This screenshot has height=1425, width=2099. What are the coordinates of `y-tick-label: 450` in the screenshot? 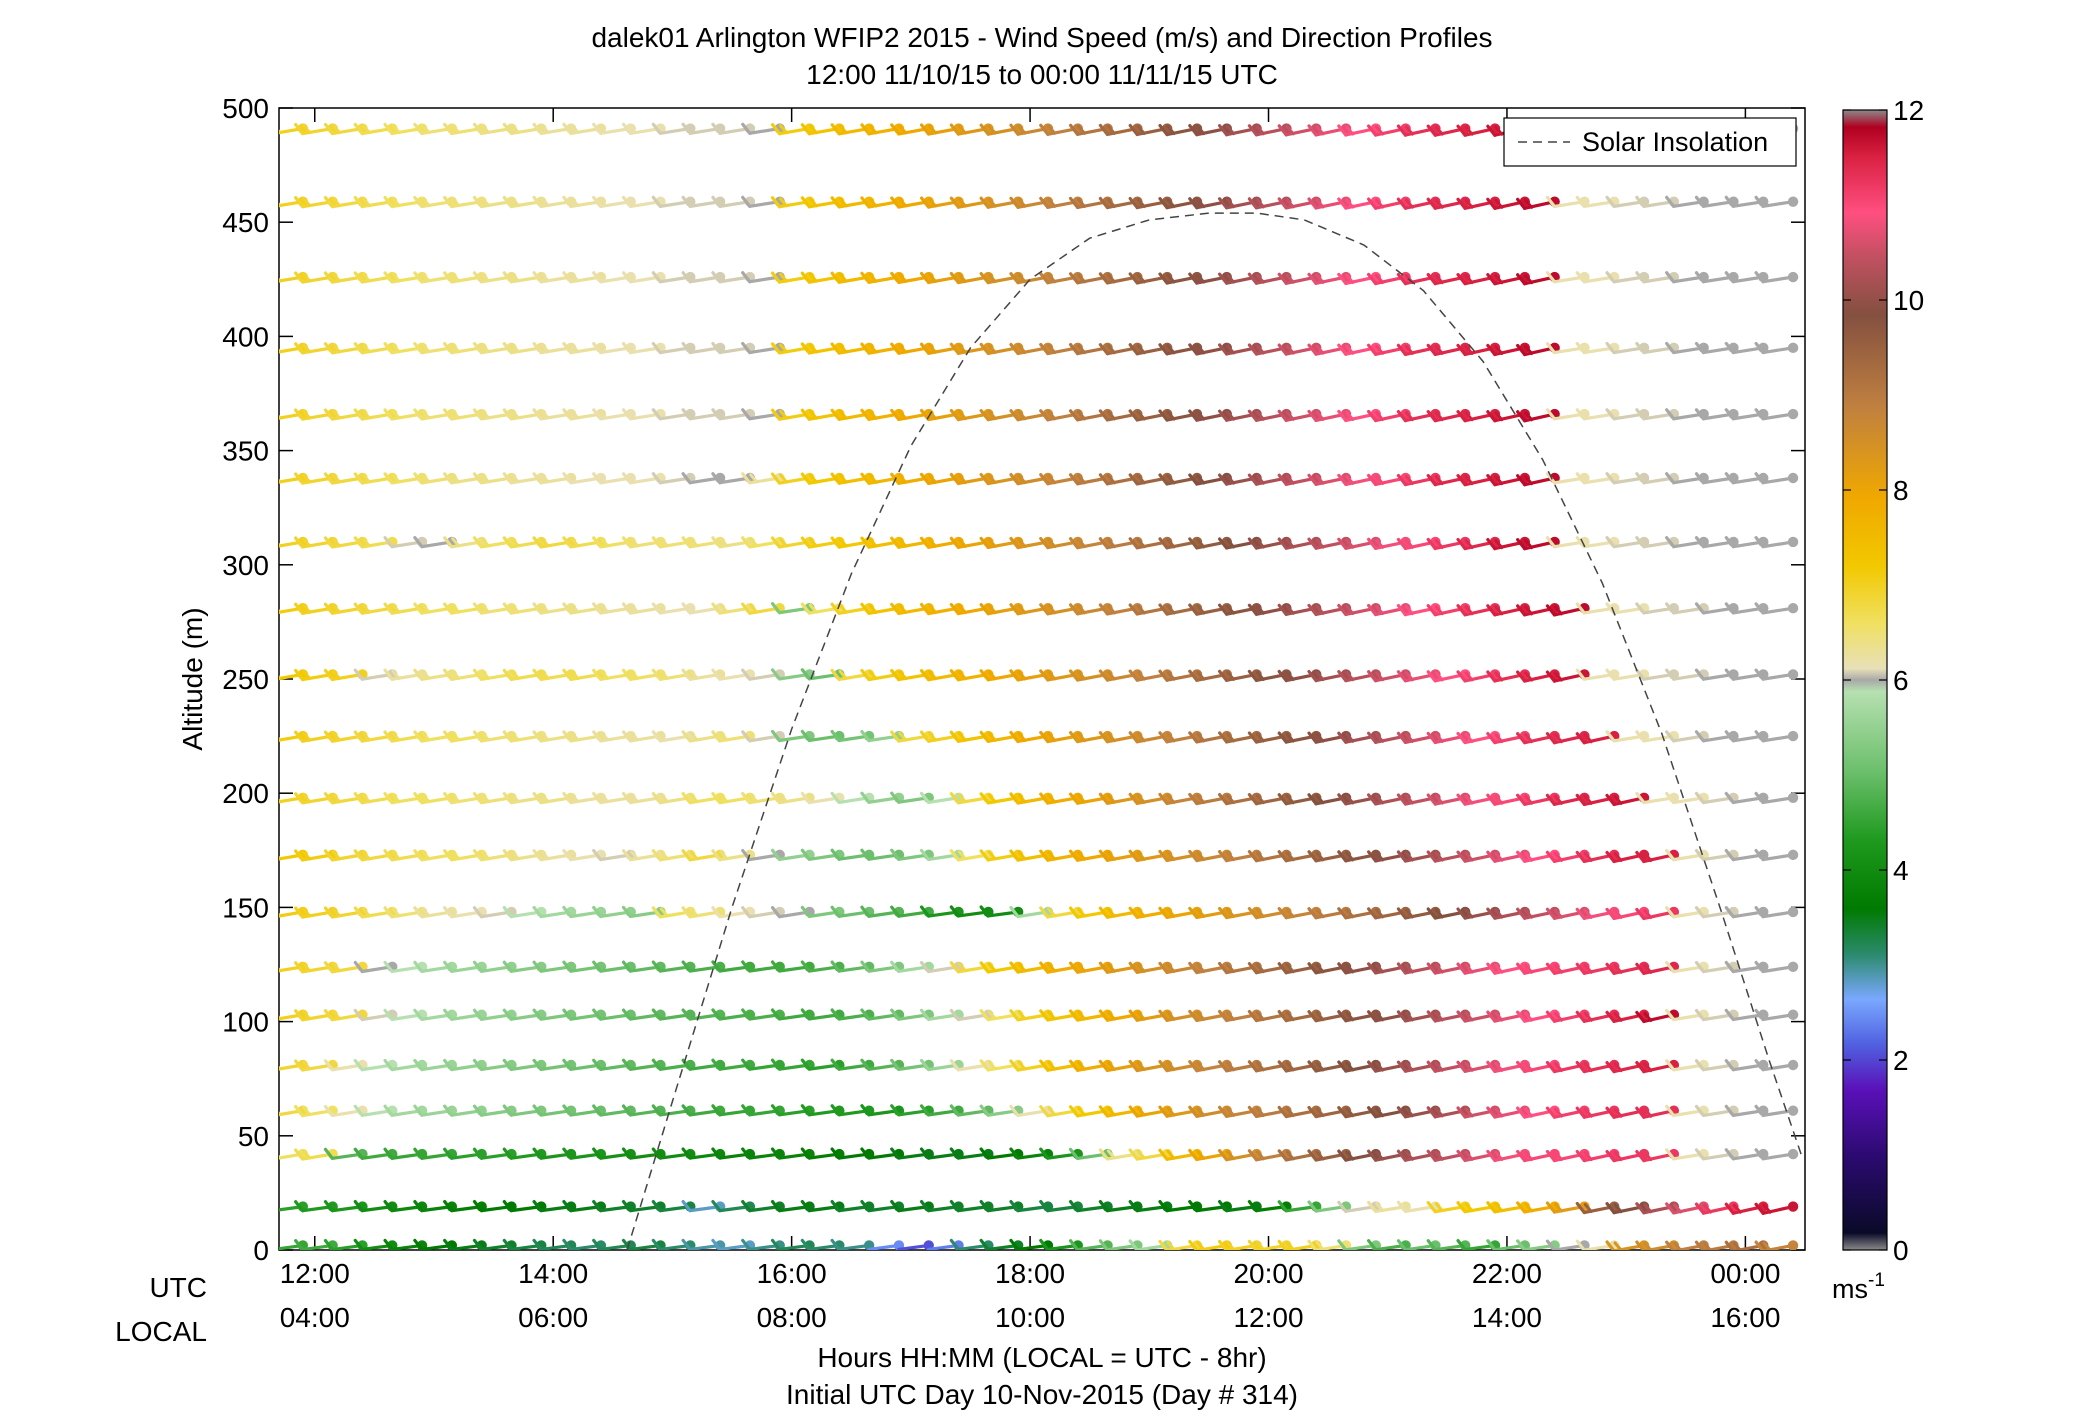 It's located at (245, 222).